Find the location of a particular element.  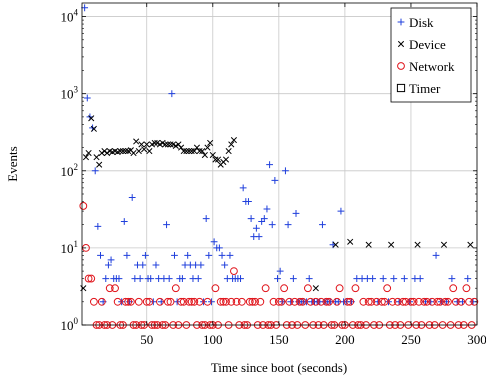

x-axis-label: Time since boot (seconds) is located at coordinates (279, 367).